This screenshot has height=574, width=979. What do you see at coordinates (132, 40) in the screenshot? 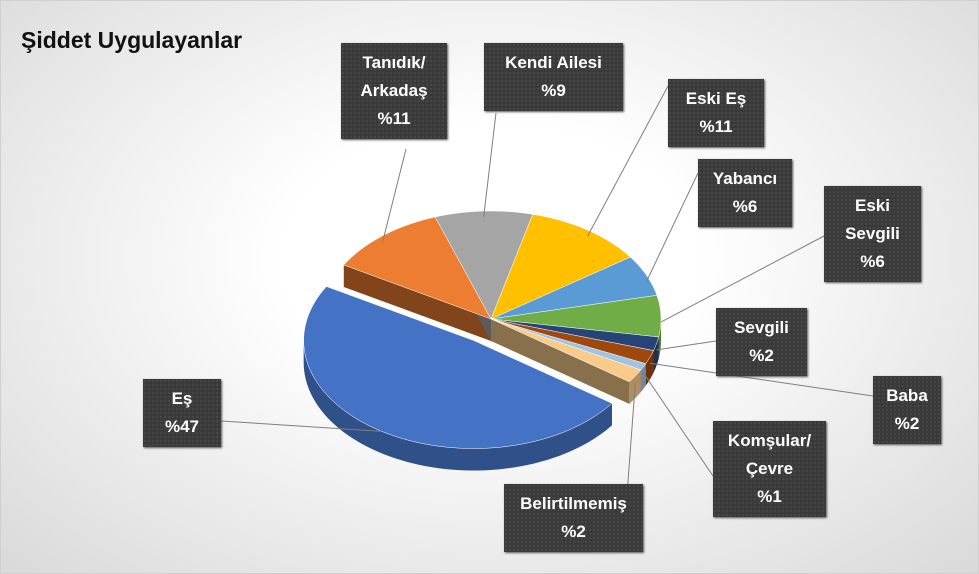
I see `chart-title: Şiddet Uygulayanlar` at bounding box center [132, 40].